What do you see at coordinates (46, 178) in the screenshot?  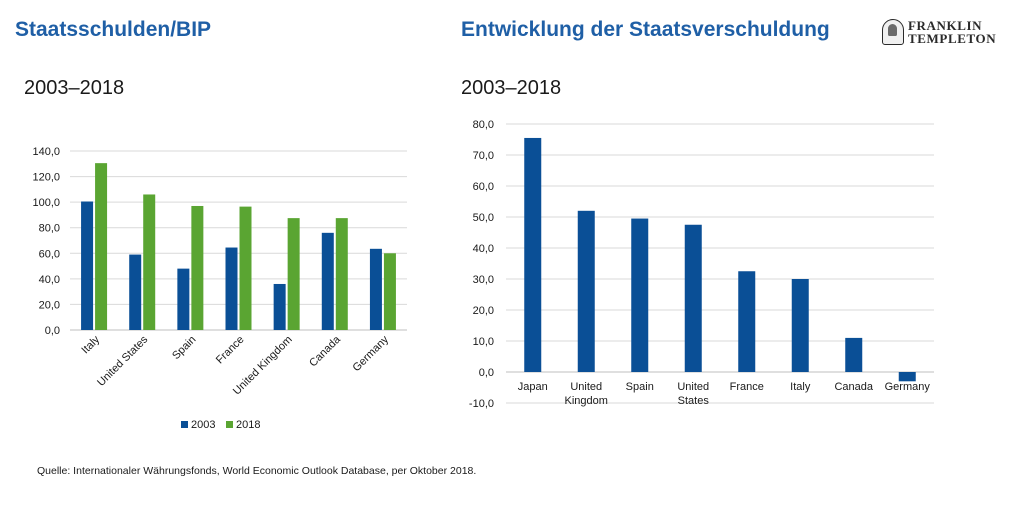 I see `y-tick-label: 120,0` at bounding box center [46, 178].